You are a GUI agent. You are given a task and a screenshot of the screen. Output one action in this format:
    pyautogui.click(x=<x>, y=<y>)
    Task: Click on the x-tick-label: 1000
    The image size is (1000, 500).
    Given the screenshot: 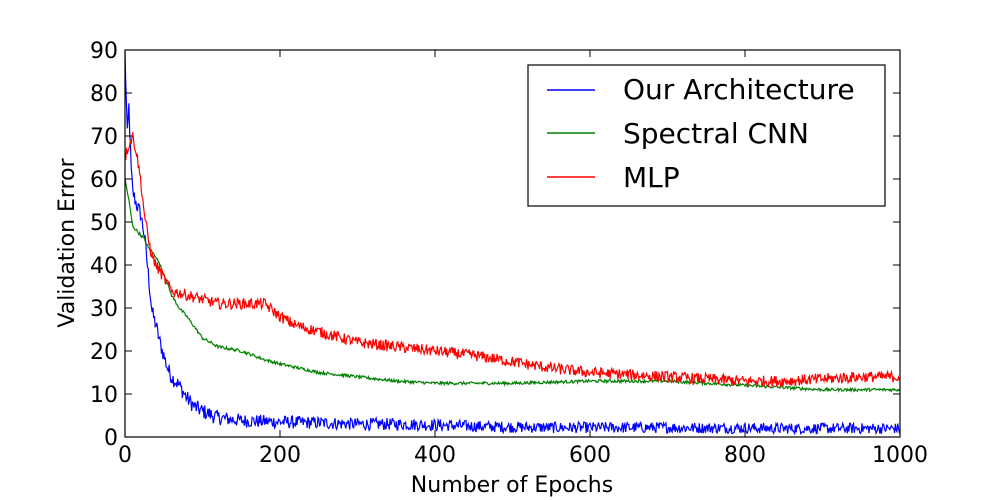 What is the action you would take?
    pyautogui.click(x=900, y=455)
    